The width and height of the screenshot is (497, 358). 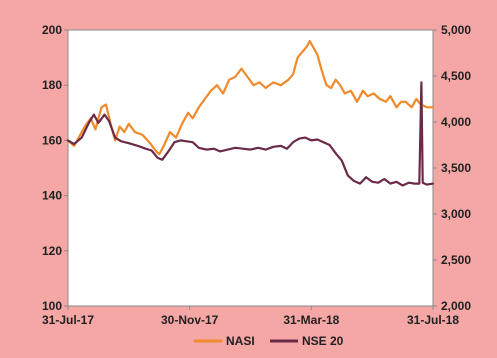 What do you see at coordinates (456, 122) in the screenshot?
I see `right-y-tick-label: 4,000` at bounding box center [456, 122].